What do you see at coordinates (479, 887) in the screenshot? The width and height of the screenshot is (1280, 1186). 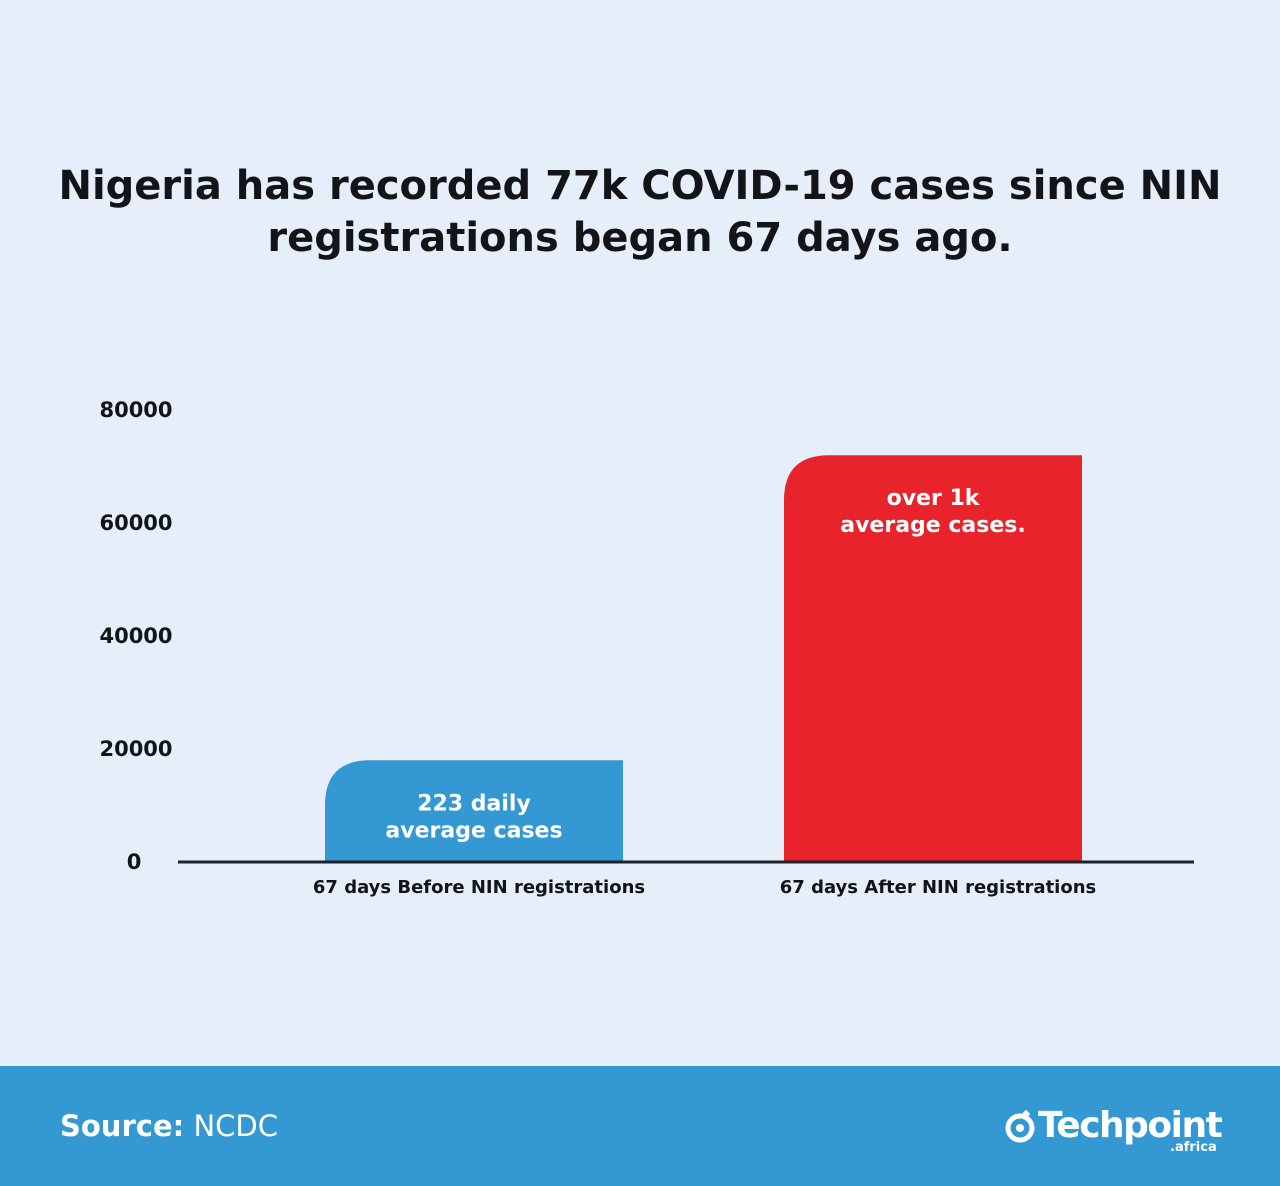 I see `x-tick-label: 67 days Before NIN registrations` at bounding box center [479, 887].